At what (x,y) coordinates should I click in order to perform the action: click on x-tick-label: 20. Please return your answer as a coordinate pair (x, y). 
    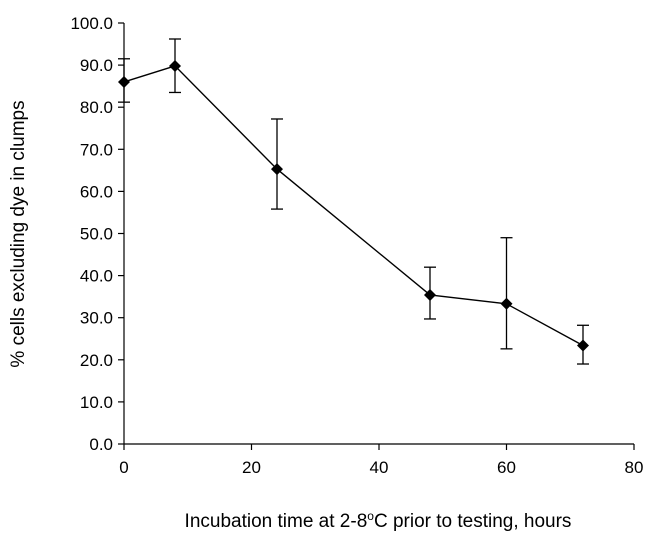
    Looking at the image, I should click on (251, 467).